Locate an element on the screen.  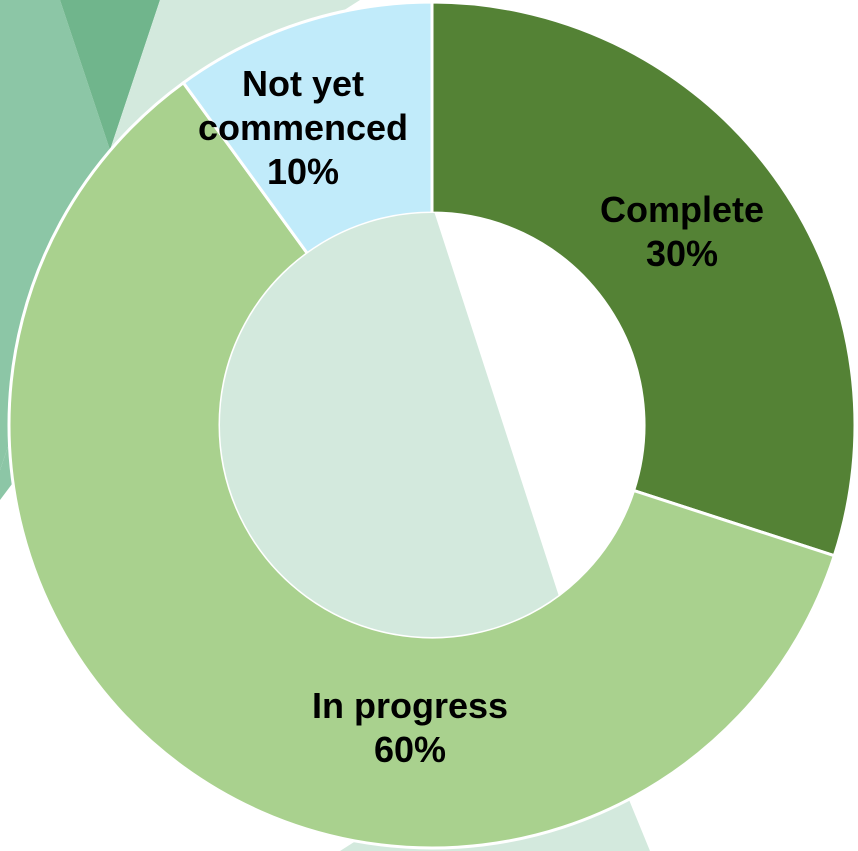
slice-label: In progress 60% is located at coordinates (410, 728).